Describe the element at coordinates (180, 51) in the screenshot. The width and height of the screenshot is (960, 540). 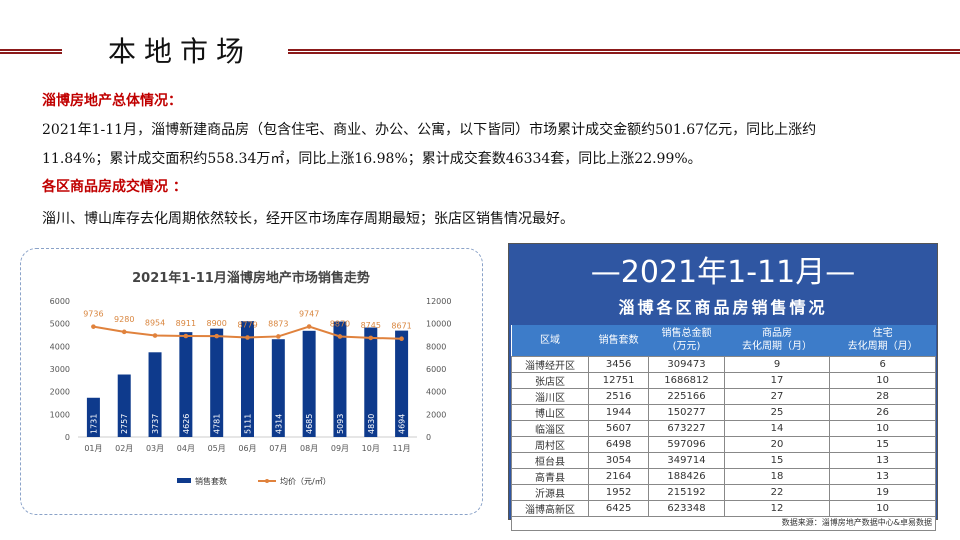
I see `page-title: 本地市场` at that location.